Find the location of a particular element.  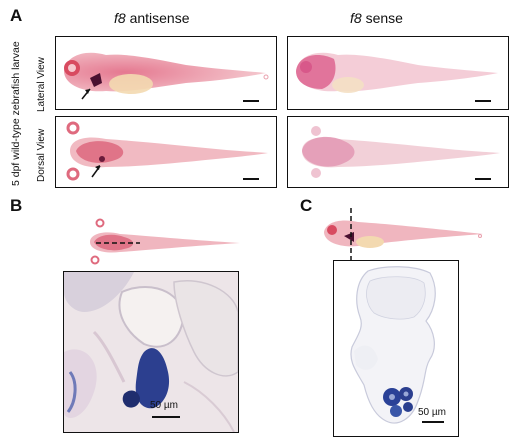

panel-a-letter: A is located at coordinates (16, 15).